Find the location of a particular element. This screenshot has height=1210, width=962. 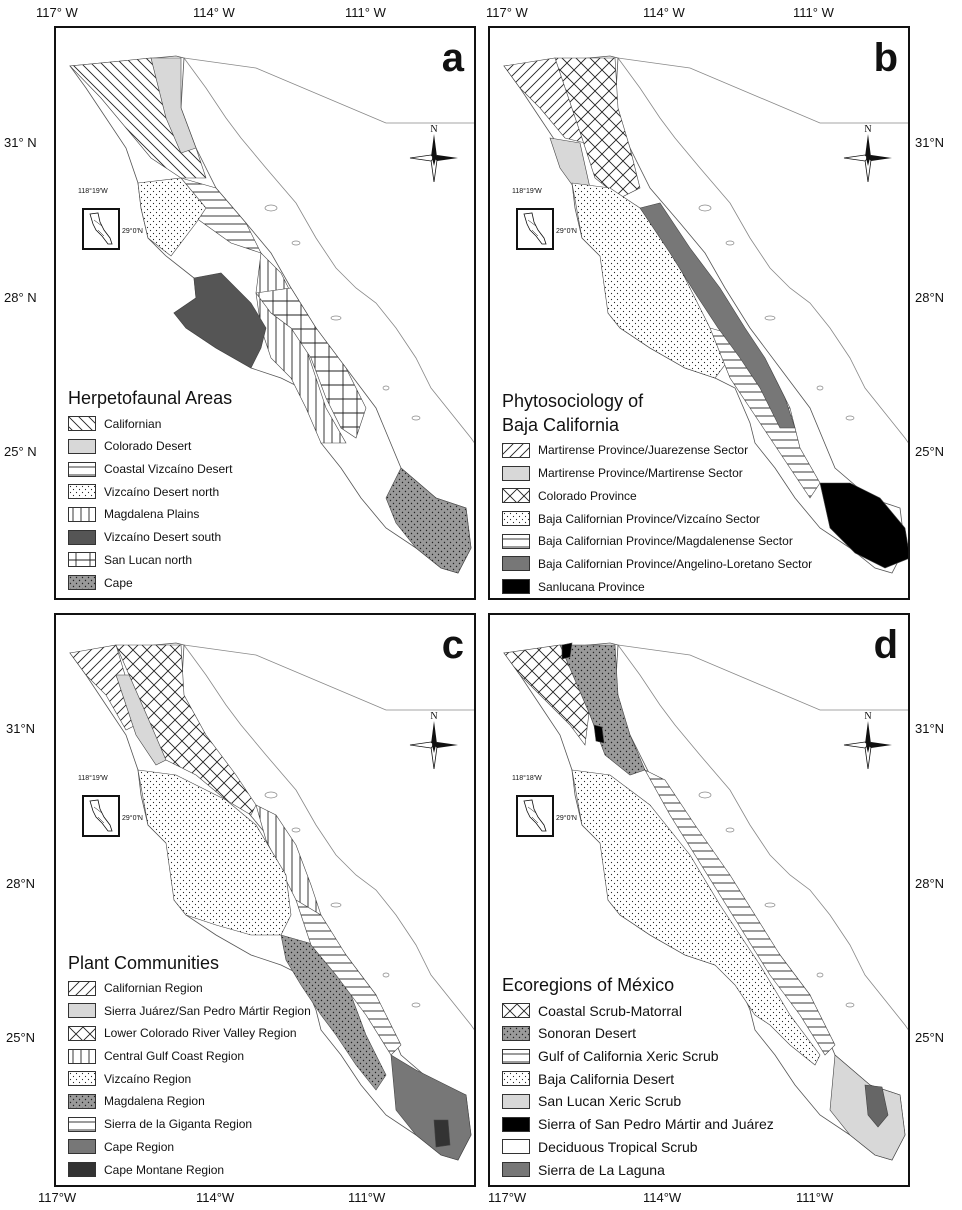

inset-longitude-label: 118°18'W is located at coordinates (527, 778).